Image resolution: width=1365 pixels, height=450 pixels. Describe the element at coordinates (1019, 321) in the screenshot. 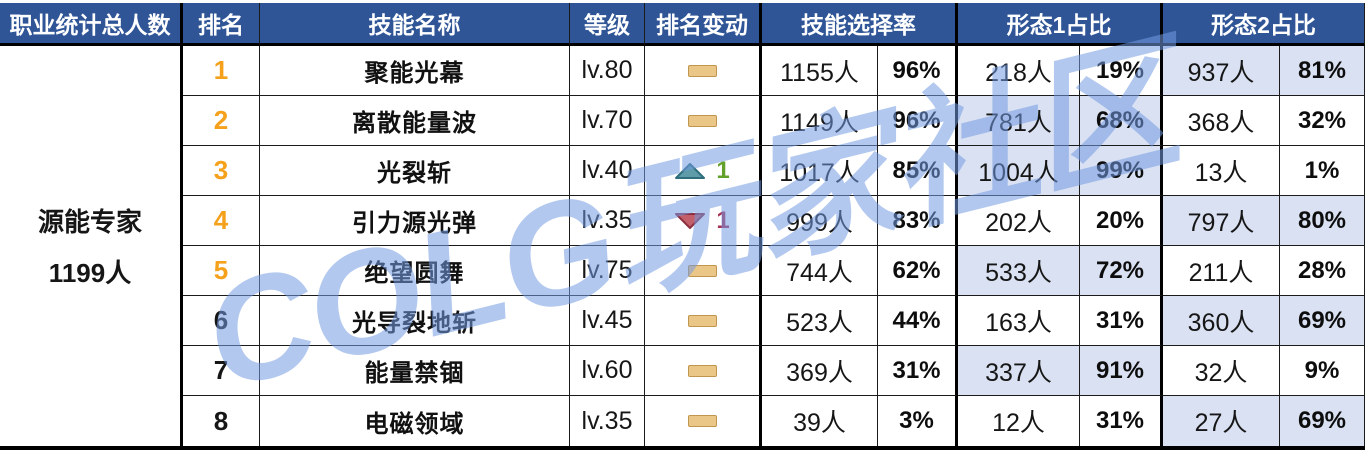

I see `form1-count-cell: 163人` at that location.